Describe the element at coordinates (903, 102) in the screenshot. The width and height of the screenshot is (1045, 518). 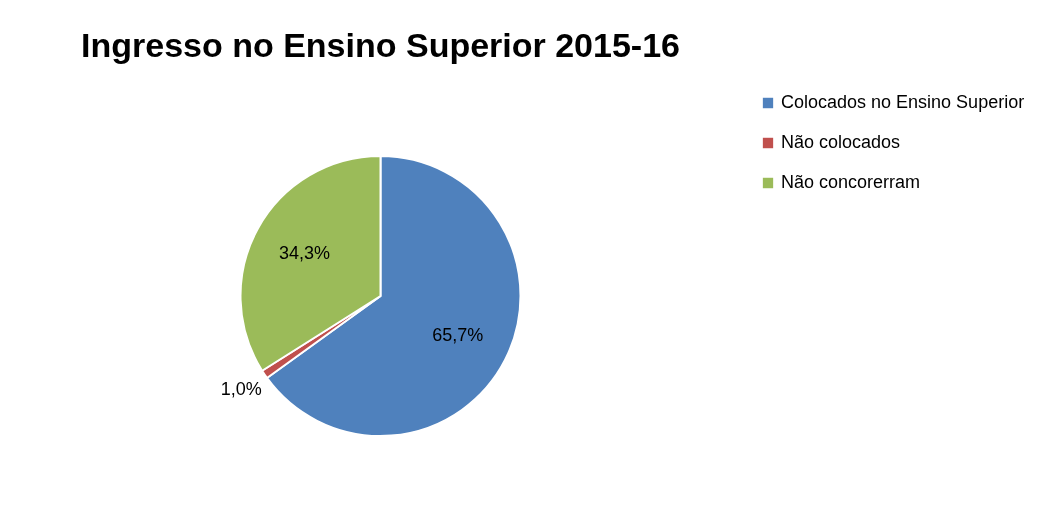
I see `legend-label: Colocados no Ensino Superior` at that location.